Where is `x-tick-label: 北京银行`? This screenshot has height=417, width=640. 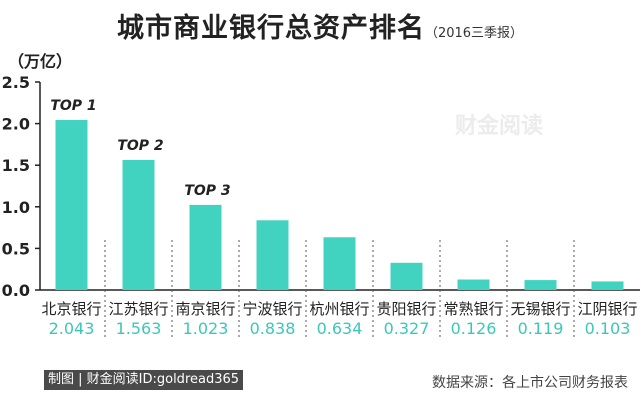 x-tick-label: 北京银行 is located at coordinates (71, 309).